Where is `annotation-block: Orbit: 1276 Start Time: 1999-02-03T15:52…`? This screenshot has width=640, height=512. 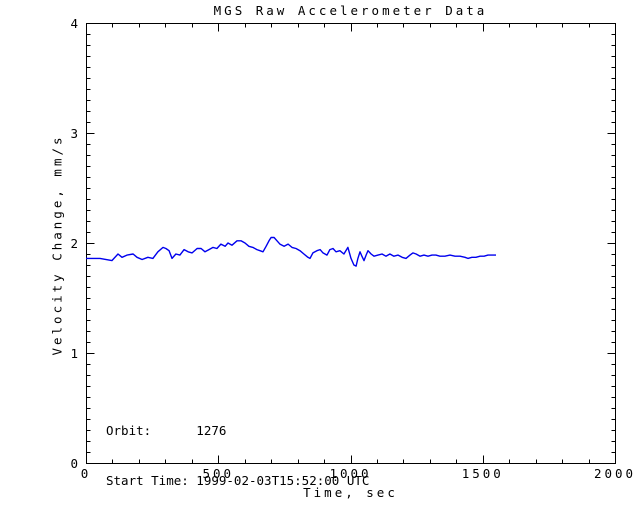 annotation-block: Orbit: 1276 Start Time: 1999-02-03T15:52… is located at coordinates (237, 451).